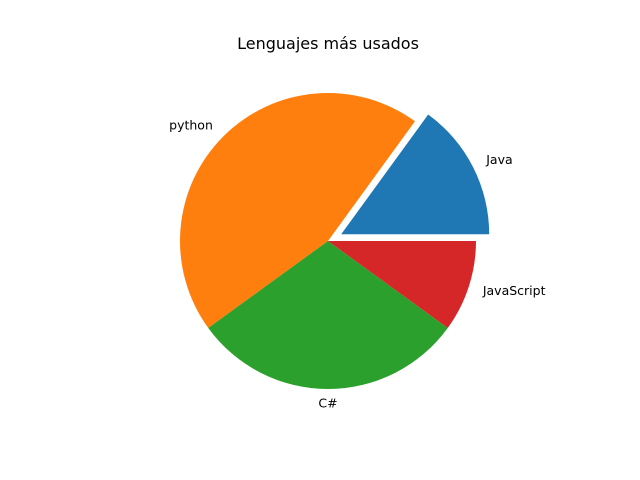  I want to click on pie-slice-csharp, so click(328, 315).